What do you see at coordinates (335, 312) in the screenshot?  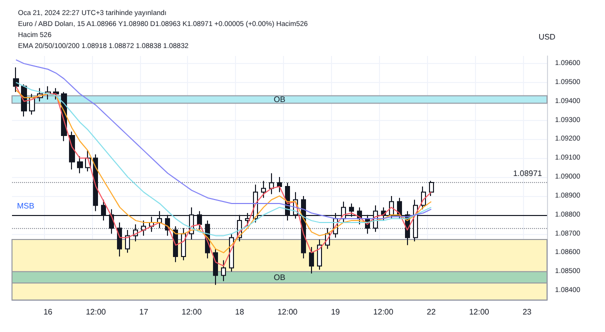 I see `x-tick-label: 19` at bounding box center [335, 312].